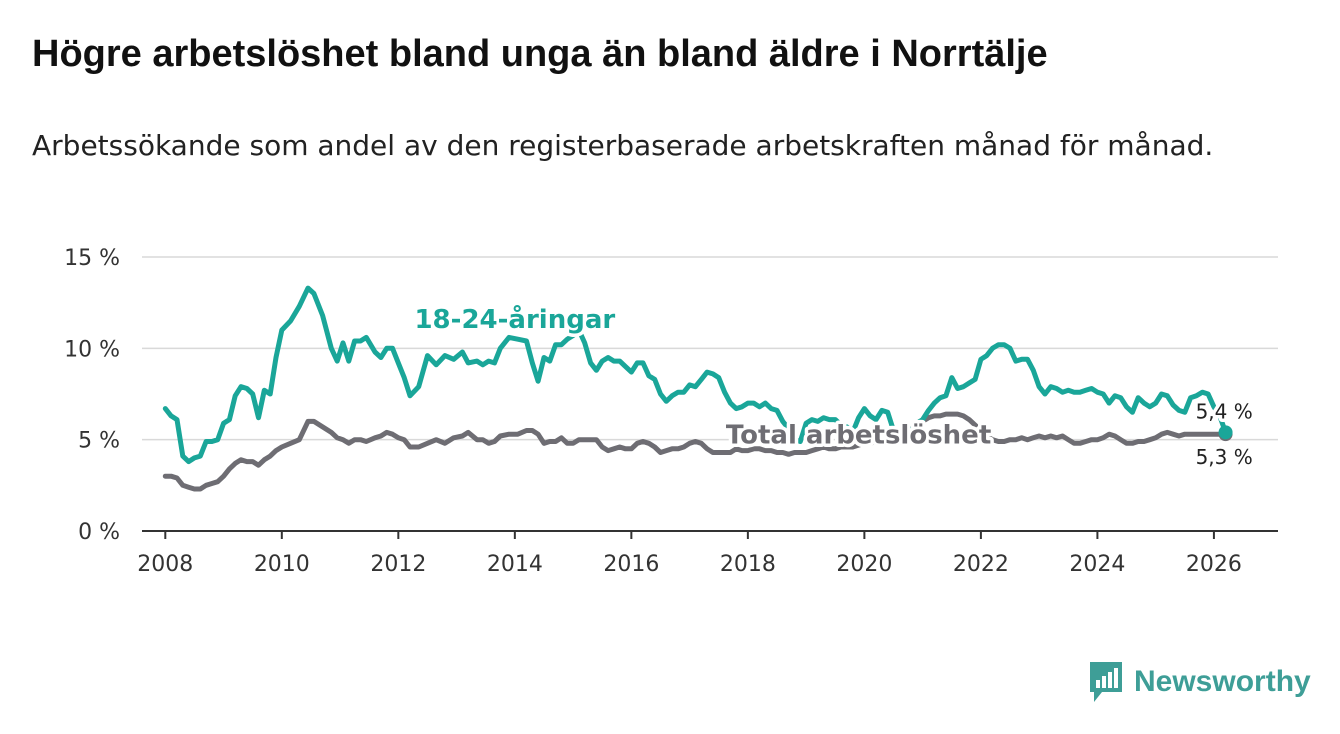 The image size is (1340, 734). Describe the element at coordinates (514, 319) in the screenshot. I see `series-label-youth: 18-24-åringar` at that location.